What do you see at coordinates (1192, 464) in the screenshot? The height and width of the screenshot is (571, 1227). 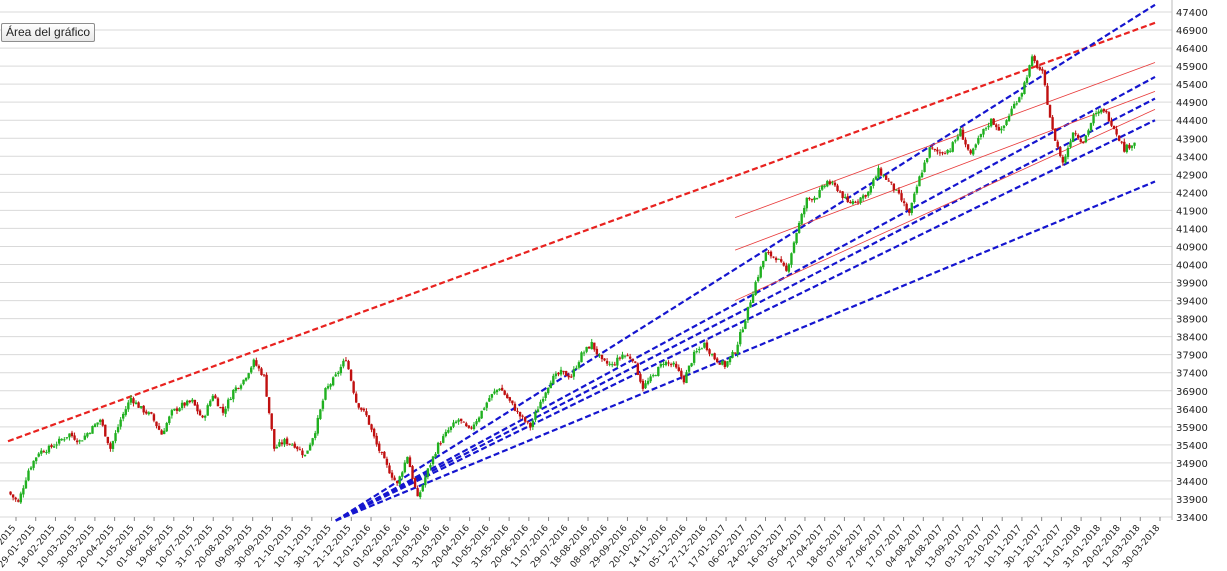 I see `y-tick-label: 34900` at bounding box center [1192, 464].